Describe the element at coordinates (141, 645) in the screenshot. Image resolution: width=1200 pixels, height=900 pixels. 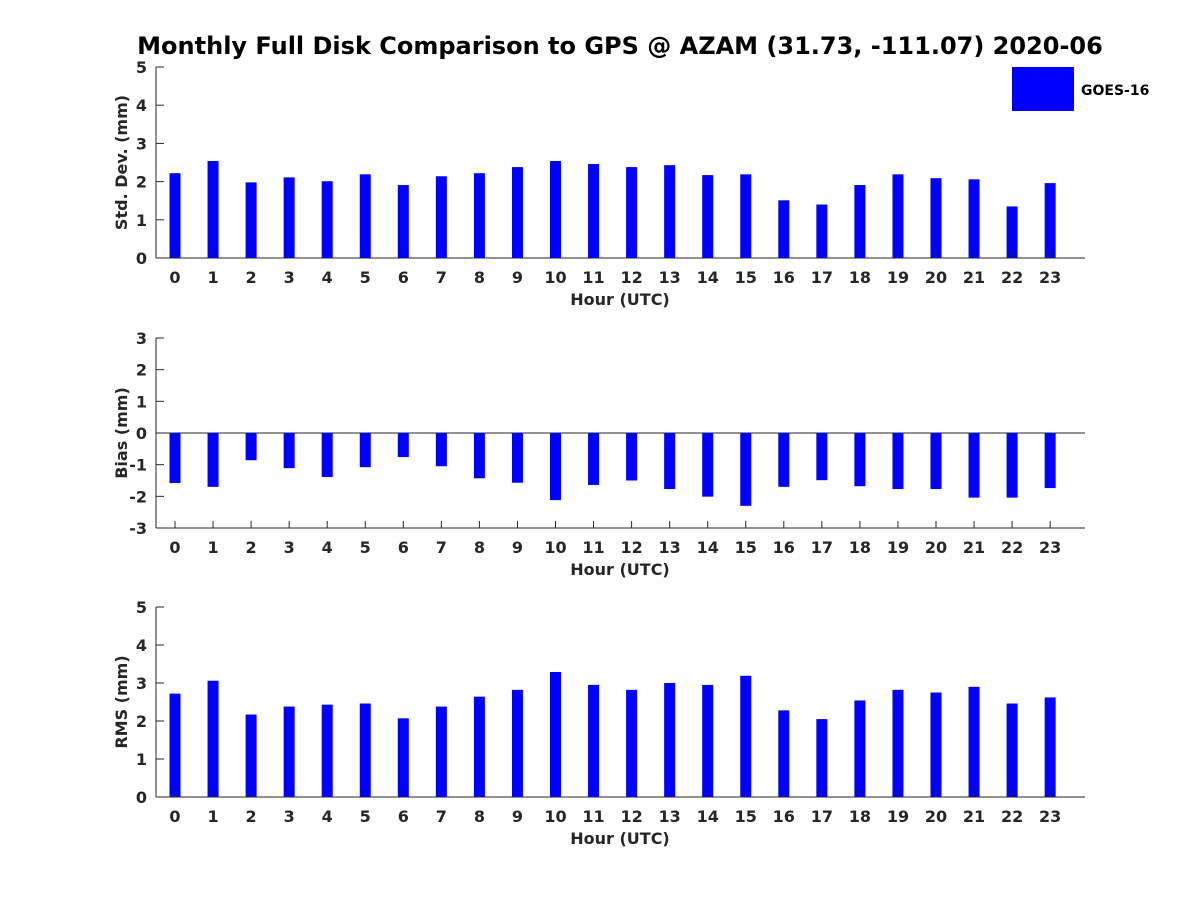
I see `y-tick-label: 4` at that location.